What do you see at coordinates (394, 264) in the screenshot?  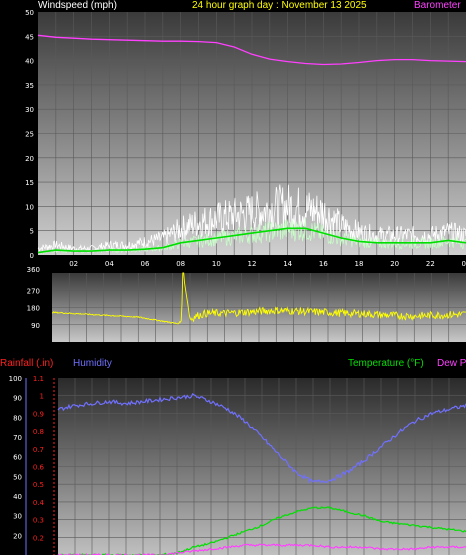 I see `x-tick-hour: 20` at bounding box center [394, 264].